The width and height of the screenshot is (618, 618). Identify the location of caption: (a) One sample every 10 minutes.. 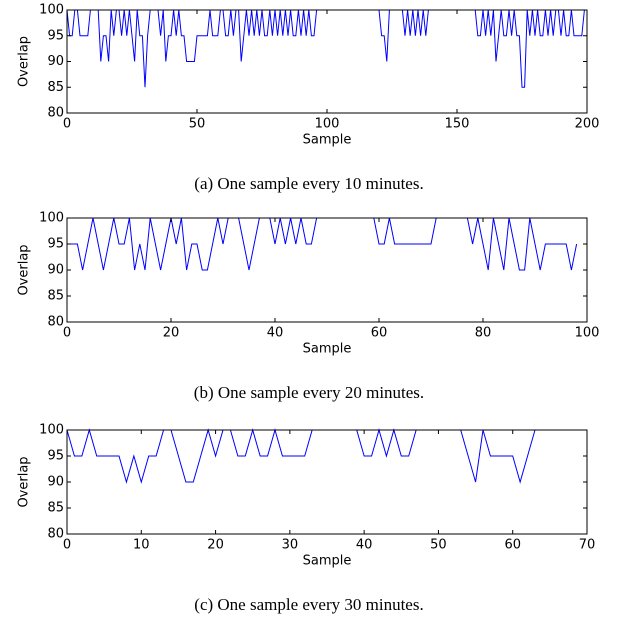
(308, 183).